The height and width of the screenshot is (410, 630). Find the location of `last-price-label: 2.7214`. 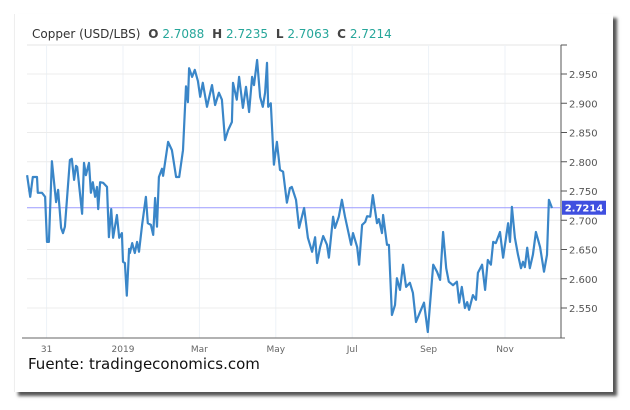

last-price-label: 2.7214 is located at coordinates (584, 209).